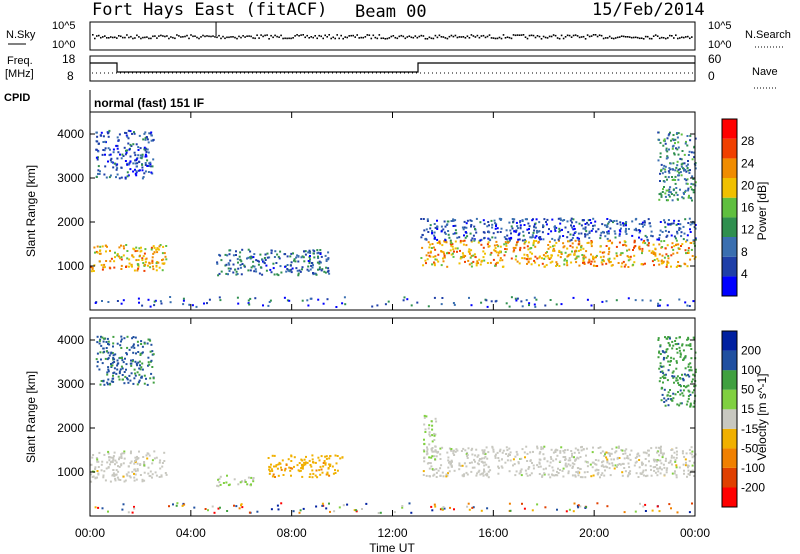 The height and width of the screenshot is (554, 800). What do you see at coordinates (729, 188) in the screenshot?
I see `power-colorbar-swatch` at bounding box center [729, 188].